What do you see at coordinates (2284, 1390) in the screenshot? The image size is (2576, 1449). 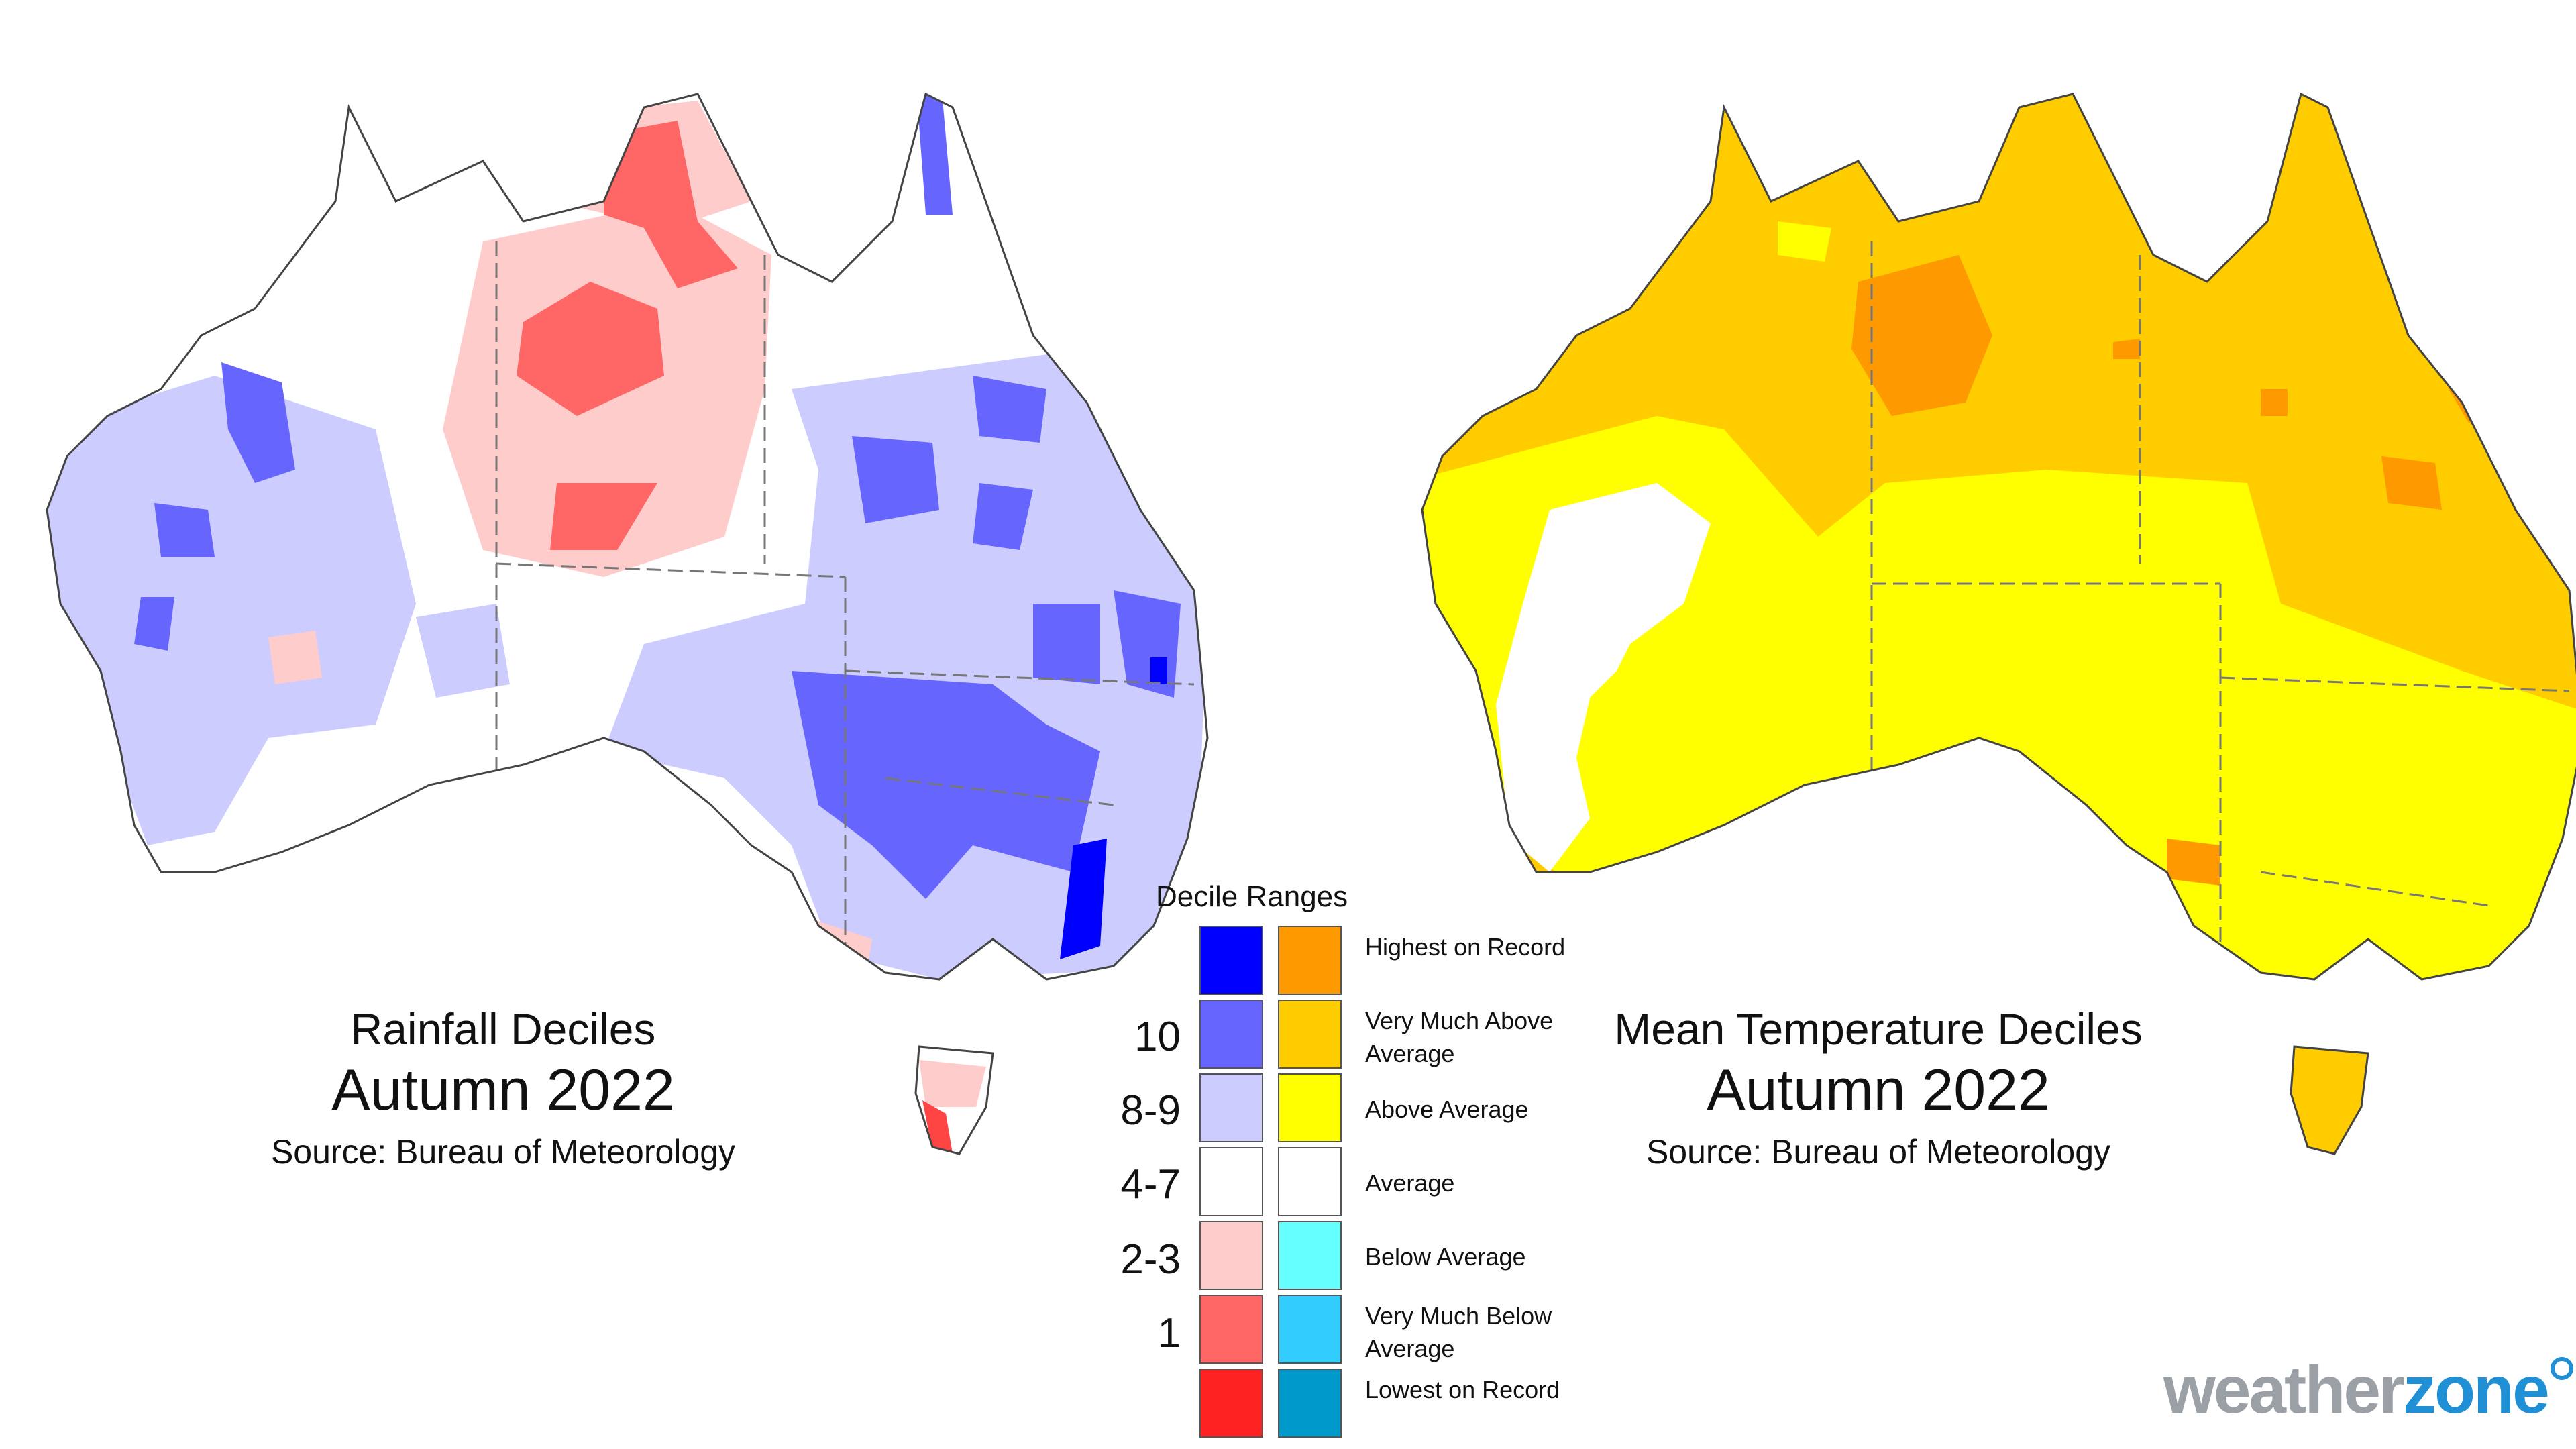 I see `logo-text-weather: weather` at bounding box center [2284, 1390].